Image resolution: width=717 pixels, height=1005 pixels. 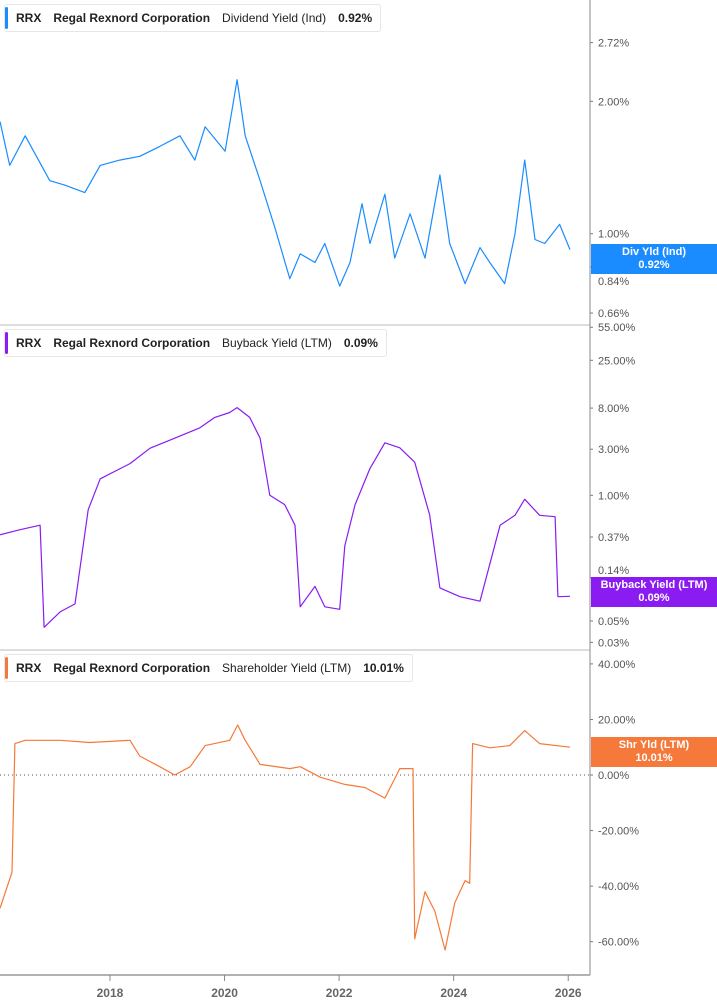 I want to click on y-tick-label: 55.00%, so click(x=617, y=328).